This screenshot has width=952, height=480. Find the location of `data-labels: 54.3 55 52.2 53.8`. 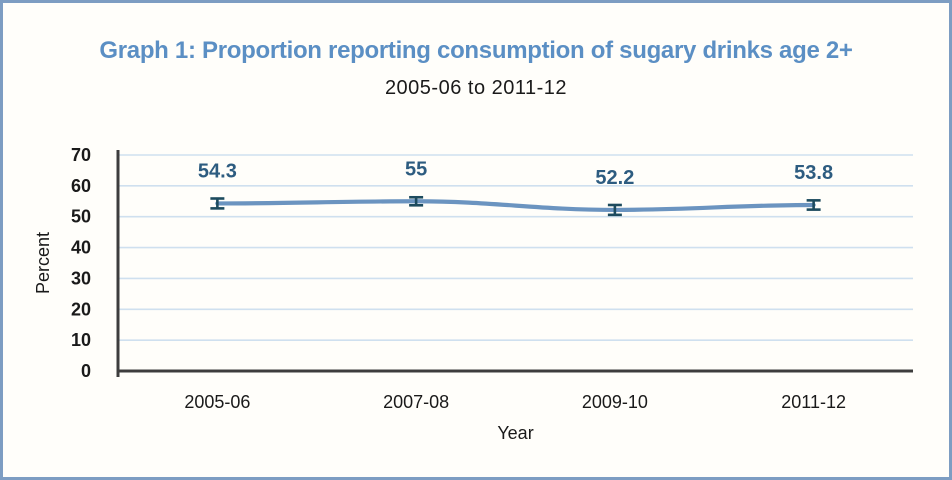

data-labels: 54.3 55 52.2 53.8 is located at coordinates (515, 173).